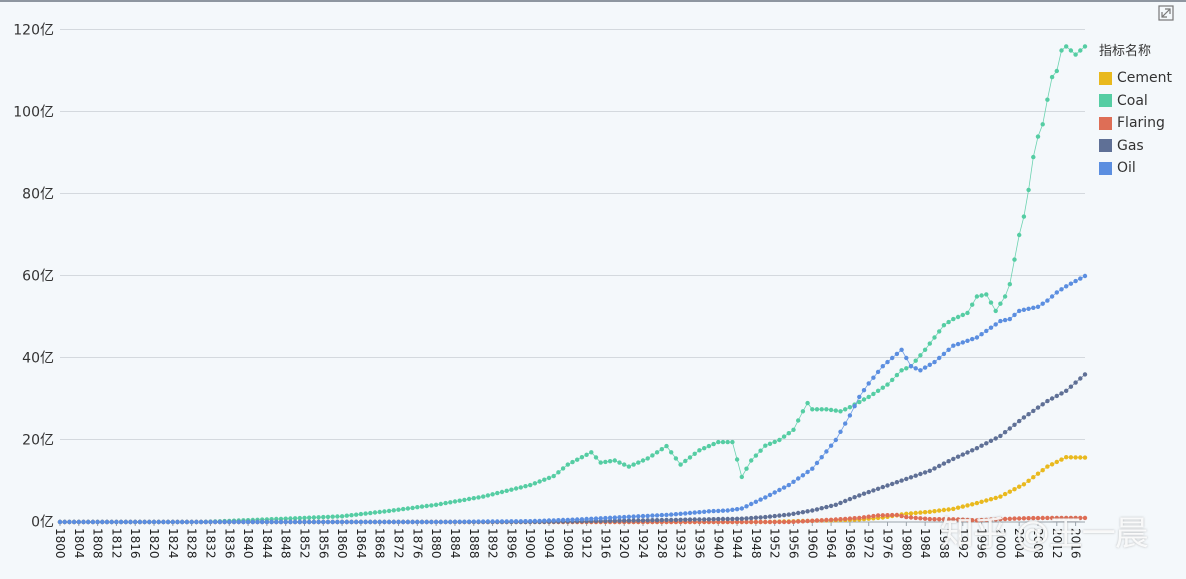 Image resolution: width=1186 pixels, height=579 pixels. Describe the element at coordinates (982, 543) in the screenshot. I see `x-tick-label: 1996` at that location.